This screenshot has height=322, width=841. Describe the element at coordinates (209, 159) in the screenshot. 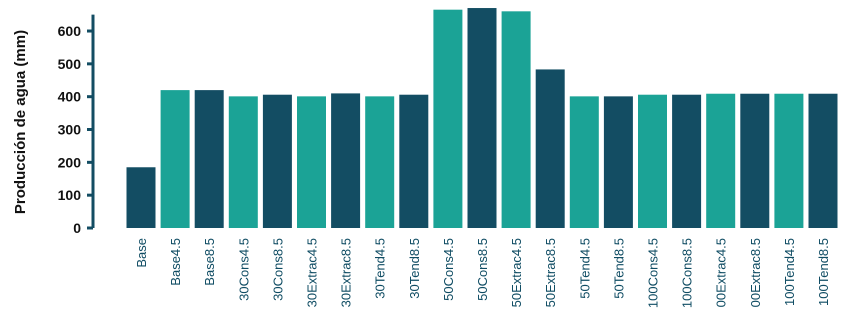

I see `bar-Base8.5` at that location.